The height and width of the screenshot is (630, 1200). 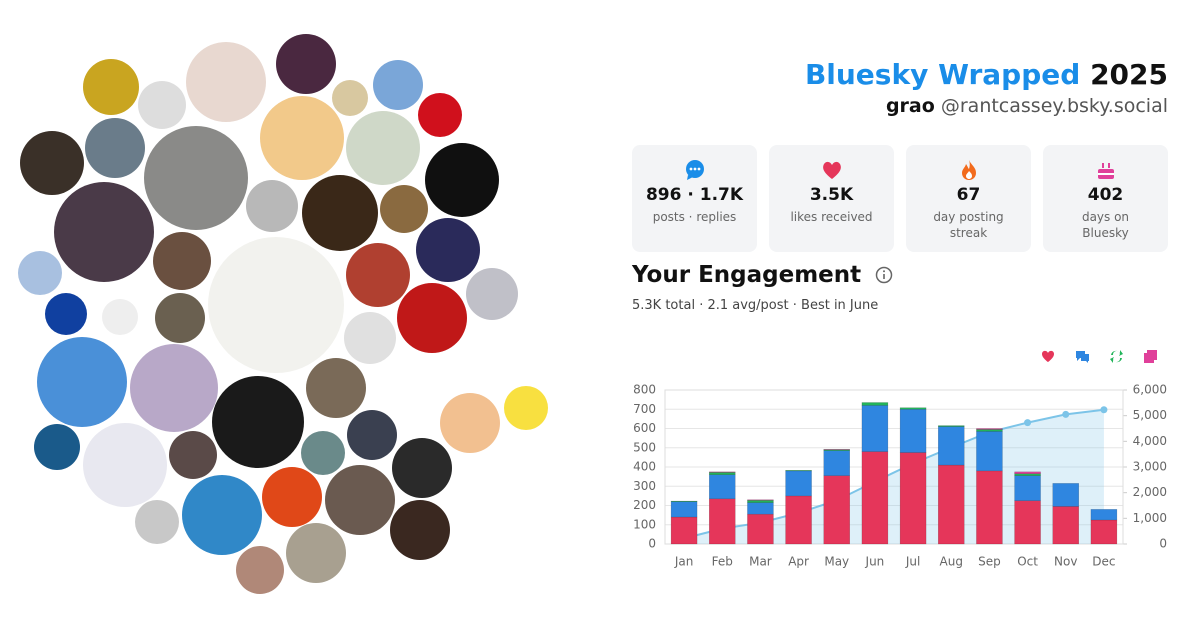 I want to click on title-line: Bluesky Wrapped 2025, so click(x=986, y=74).